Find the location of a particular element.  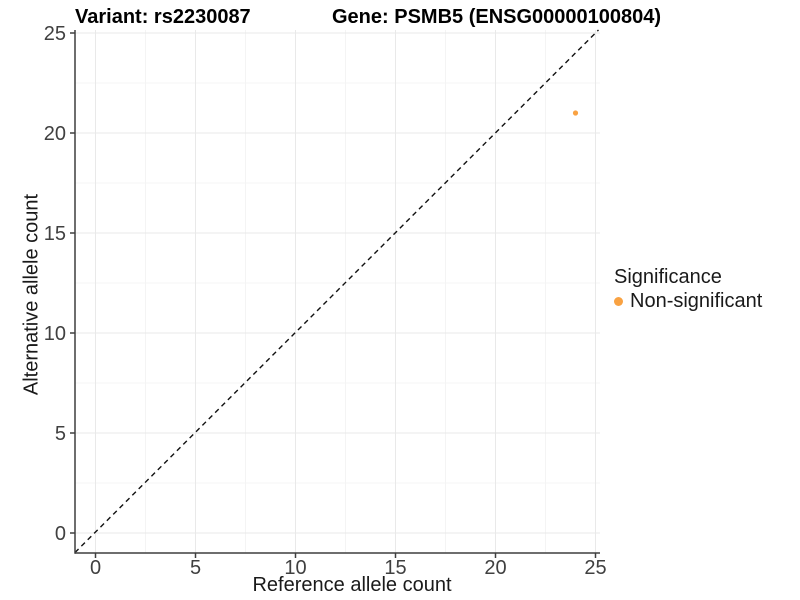

legend-title: Significance is located at coordinates (668, 277).